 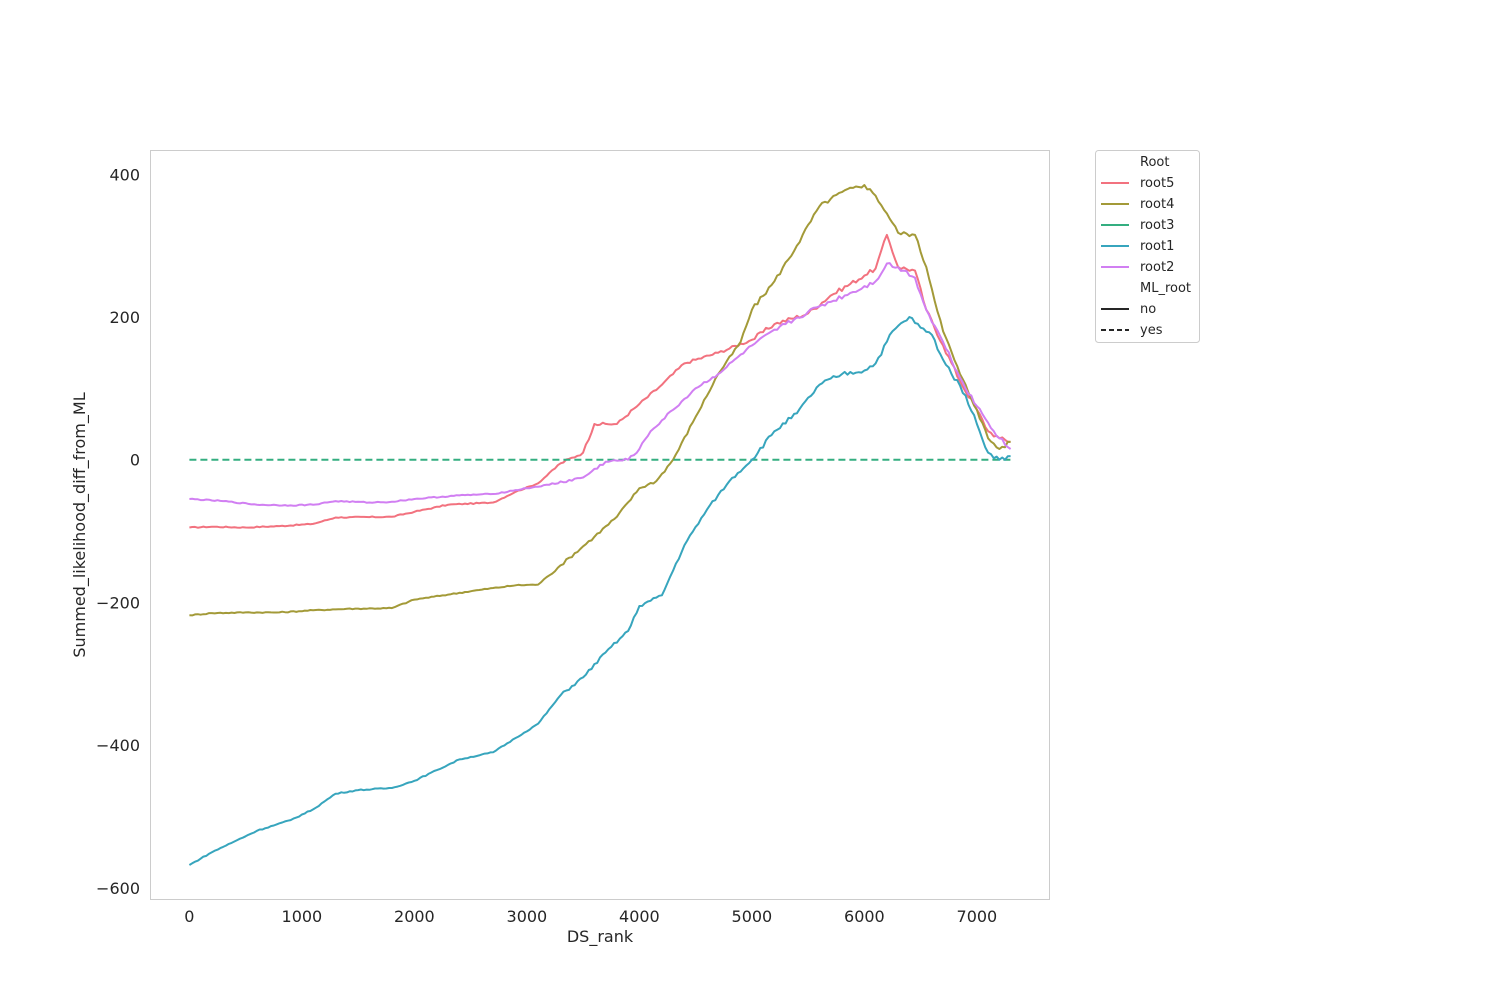 What do you see at coordinates (752, 916) in the screenshot?
I see `x-tick-label: 5000` at bounding box center [752, 916].